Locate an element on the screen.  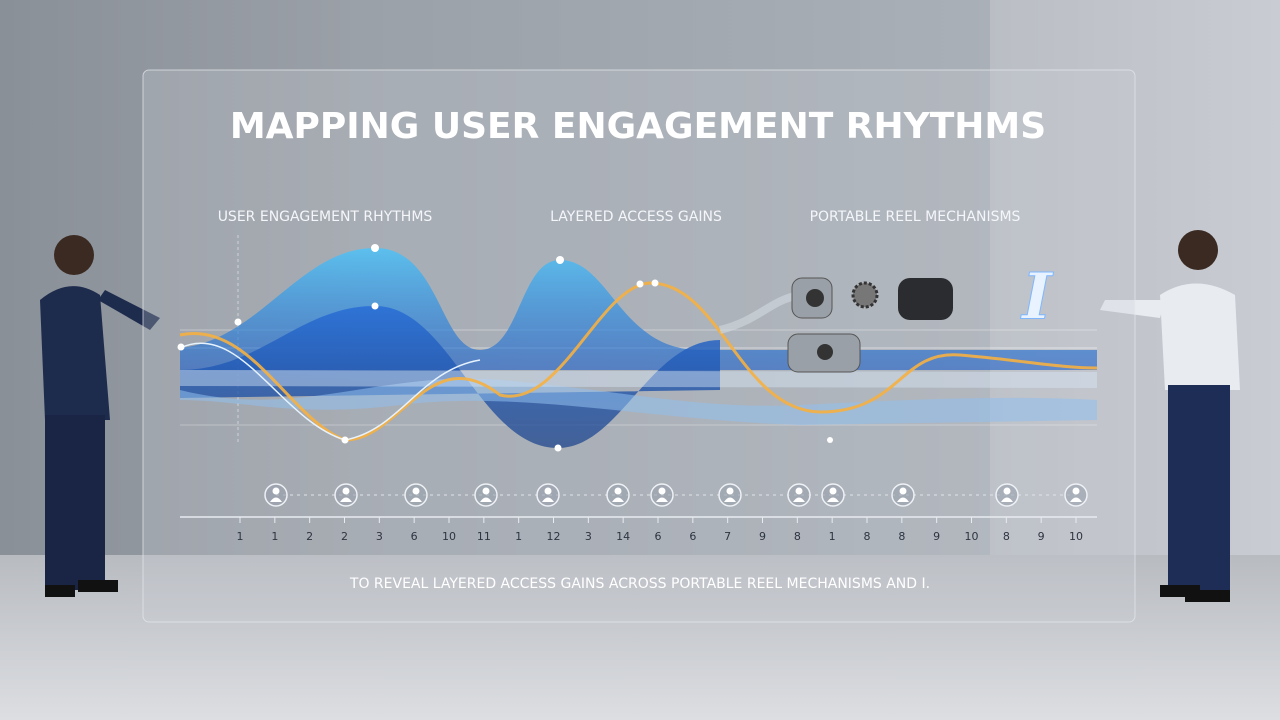
axis-label: 12 is located at coordinates (554, 536).